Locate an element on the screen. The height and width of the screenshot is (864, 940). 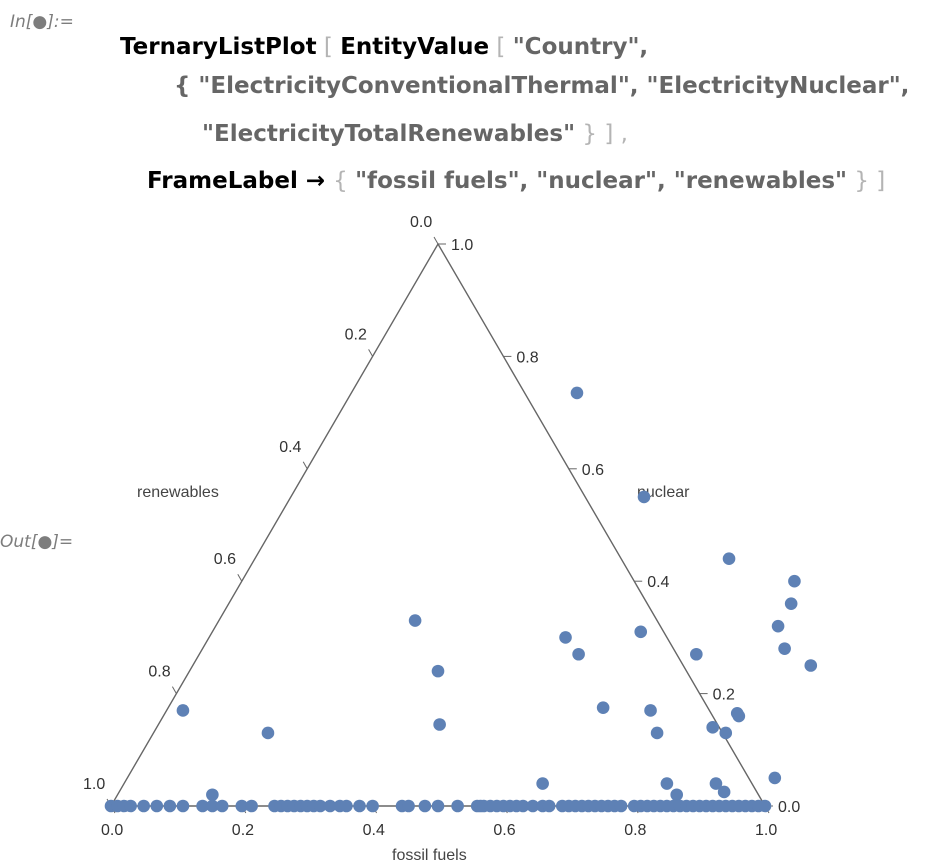
string-literal: "ElectricityConventionalThermal", is located at coordinates (418, 86).